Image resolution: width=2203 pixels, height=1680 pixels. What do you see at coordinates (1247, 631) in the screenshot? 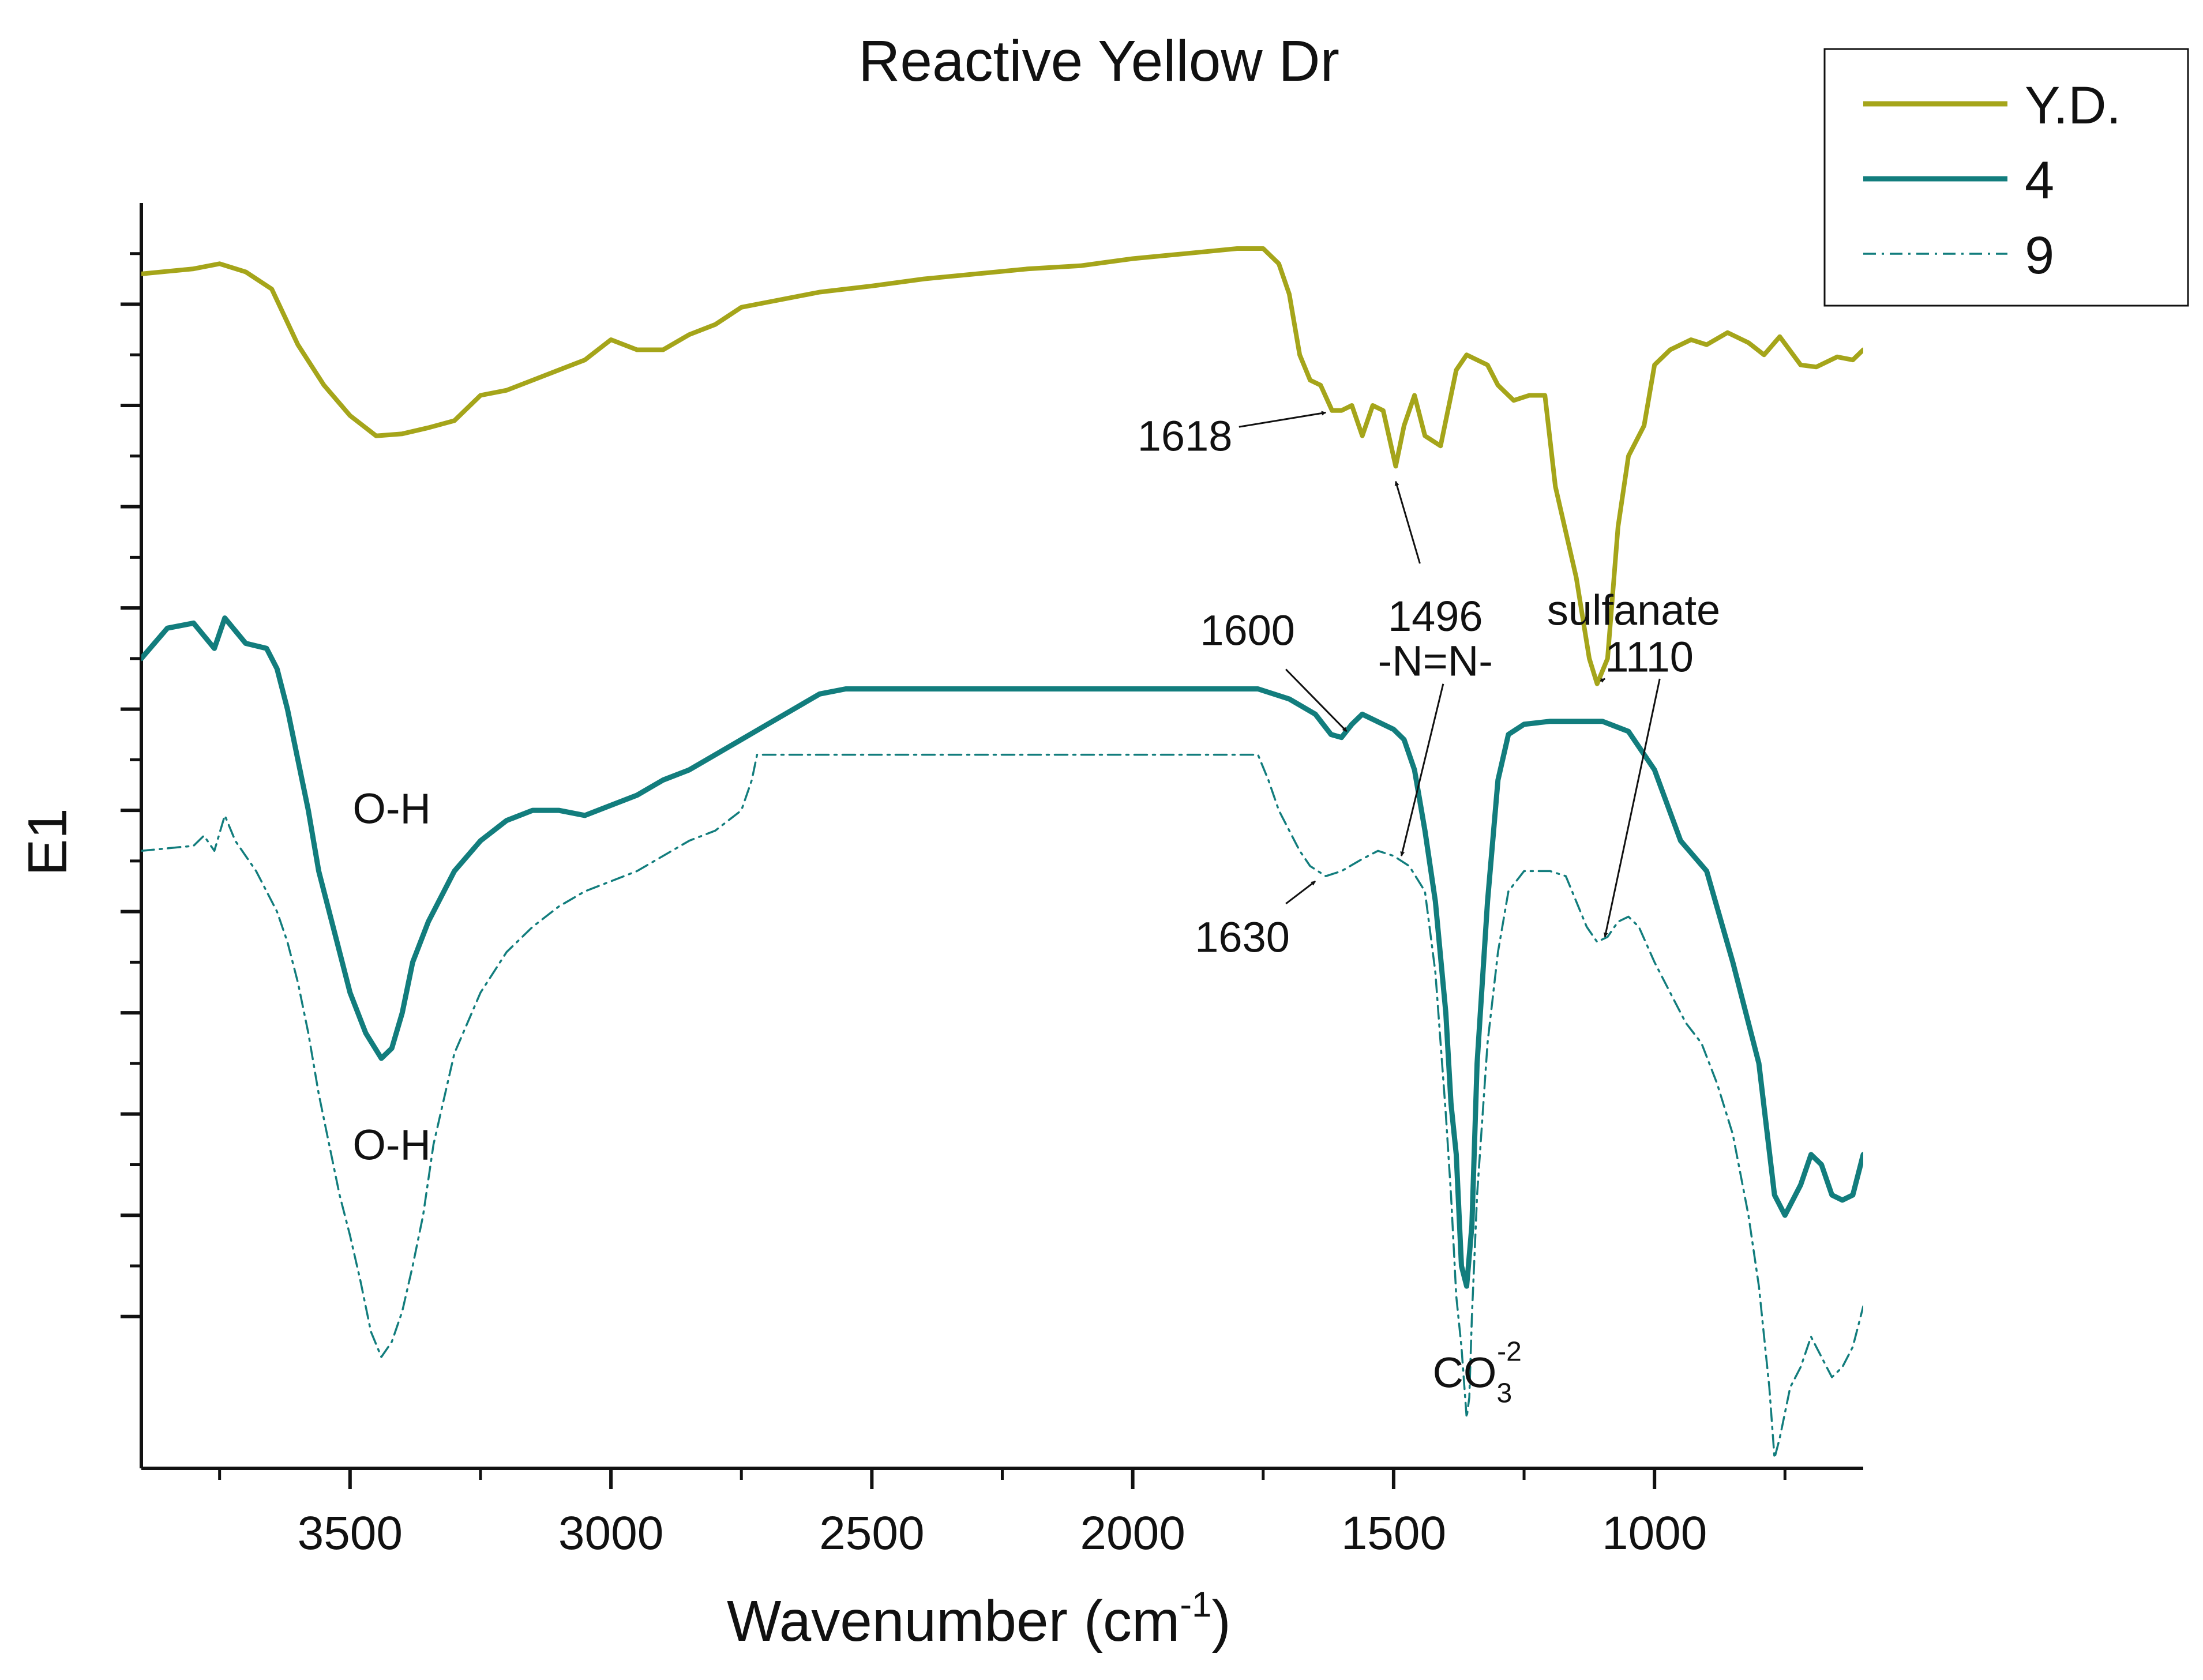
I see `annotation-label: 1600` at bounding box center [1247, 631].